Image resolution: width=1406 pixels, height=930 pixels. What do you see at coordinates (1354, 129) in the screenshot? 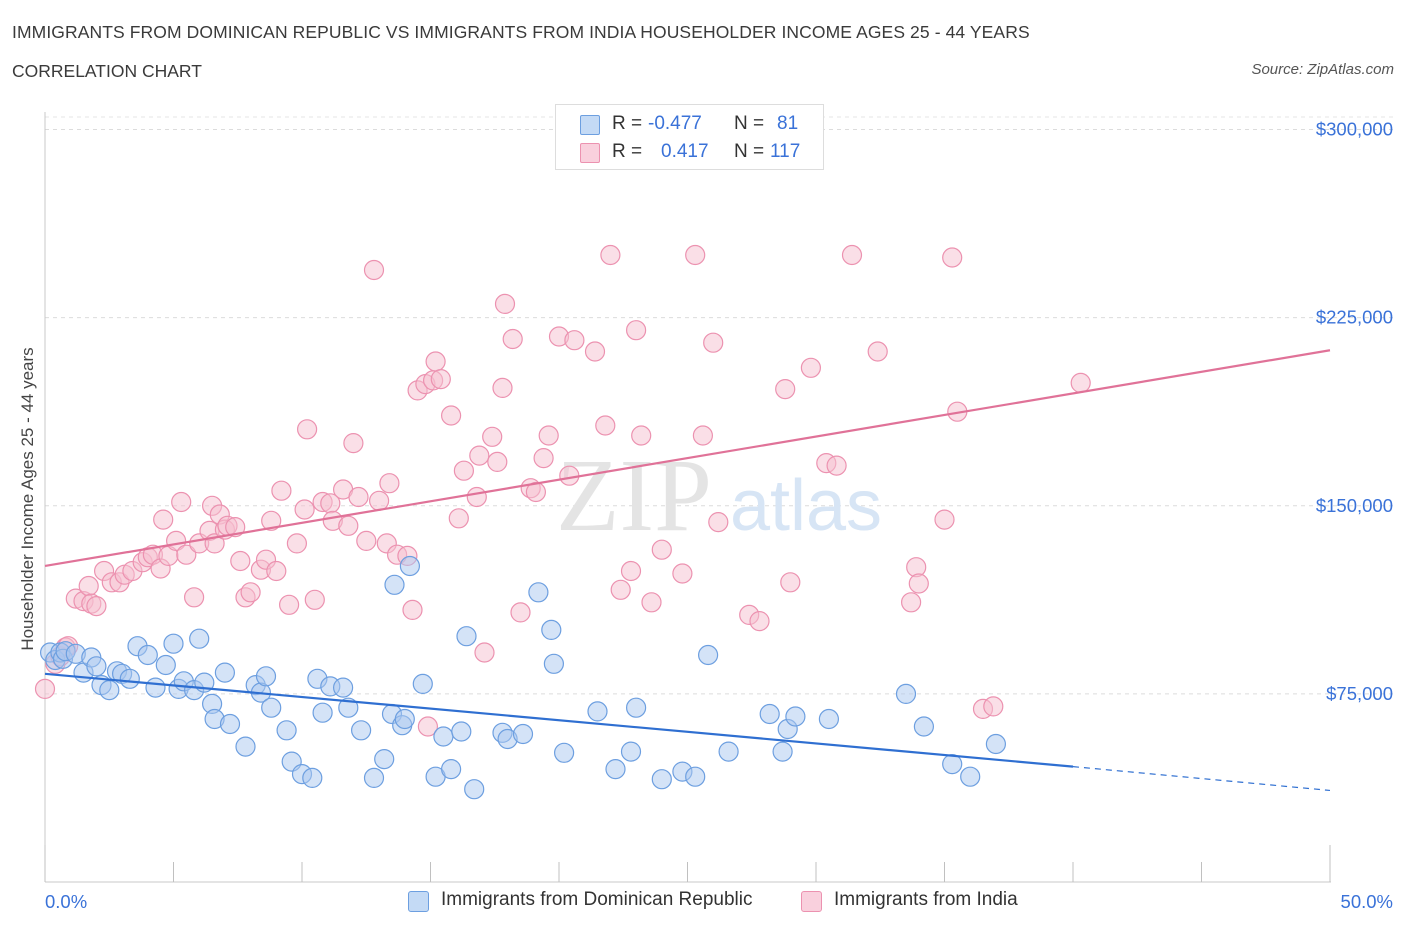
I see `y-tick-label: $300,000` at bounding box center [1354, 129].